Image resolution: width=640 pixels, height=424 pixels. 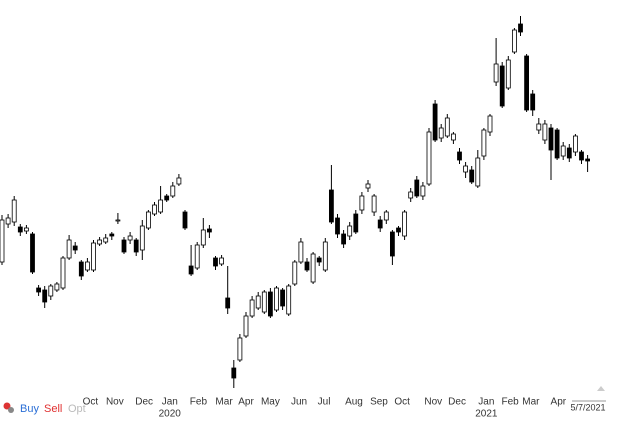 I want to click on scroll-arrow, so click(x=601, y=388).